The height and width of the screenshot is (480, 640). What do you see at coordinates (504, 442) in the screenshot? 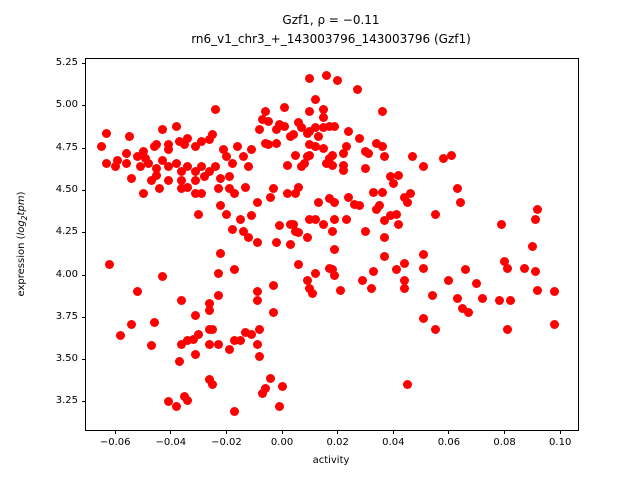
I see `x-axis-tick-label: 0.08` at bounding box center [504, 442].